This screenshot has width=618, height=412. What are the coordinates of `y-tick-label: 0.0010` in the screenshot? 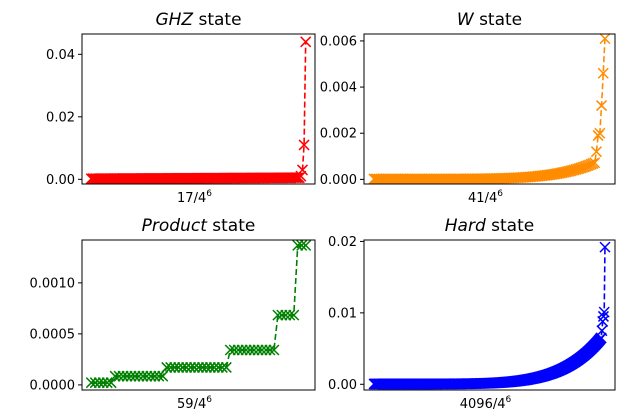 It's located at (53, 283).